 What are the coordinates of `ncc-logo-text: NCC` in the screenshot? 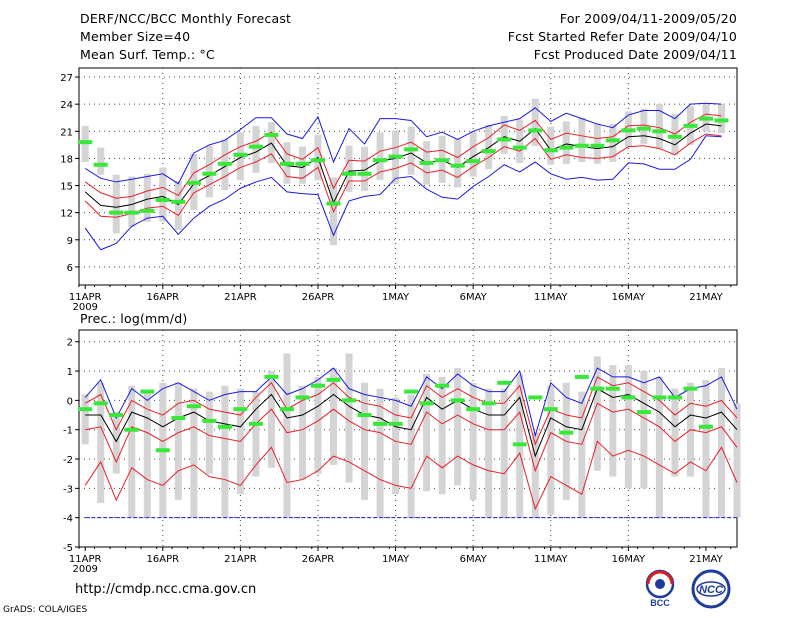 It's located at (711, 590).